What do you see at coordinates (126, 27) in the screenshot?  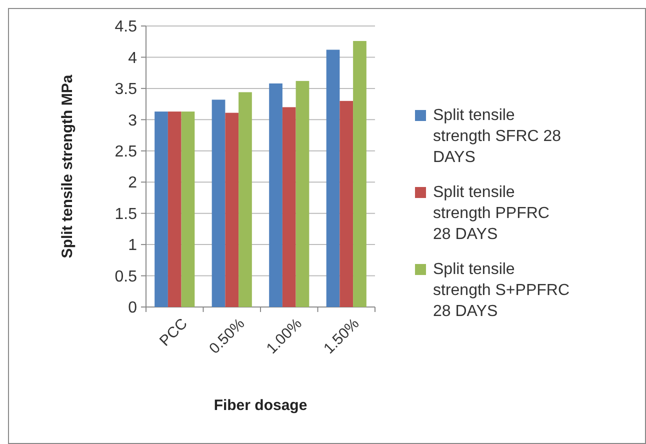 I see `y-tick-label: 4.5` at bounding box center [126, 27].